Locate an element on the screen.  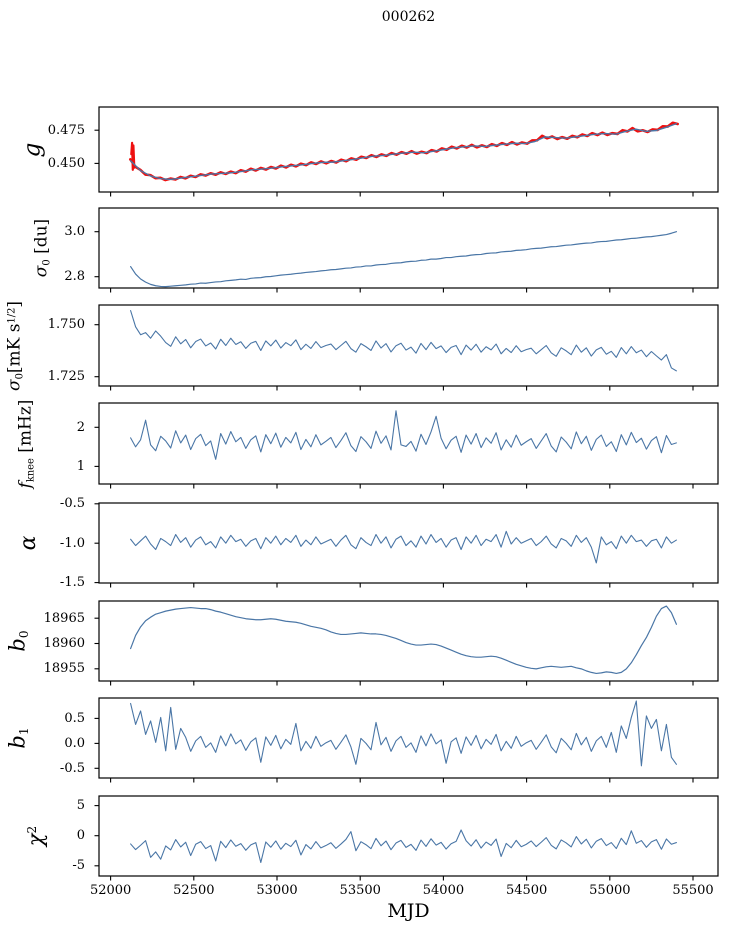
x-tick-label: 53000 is located at coordinates (277, 890).